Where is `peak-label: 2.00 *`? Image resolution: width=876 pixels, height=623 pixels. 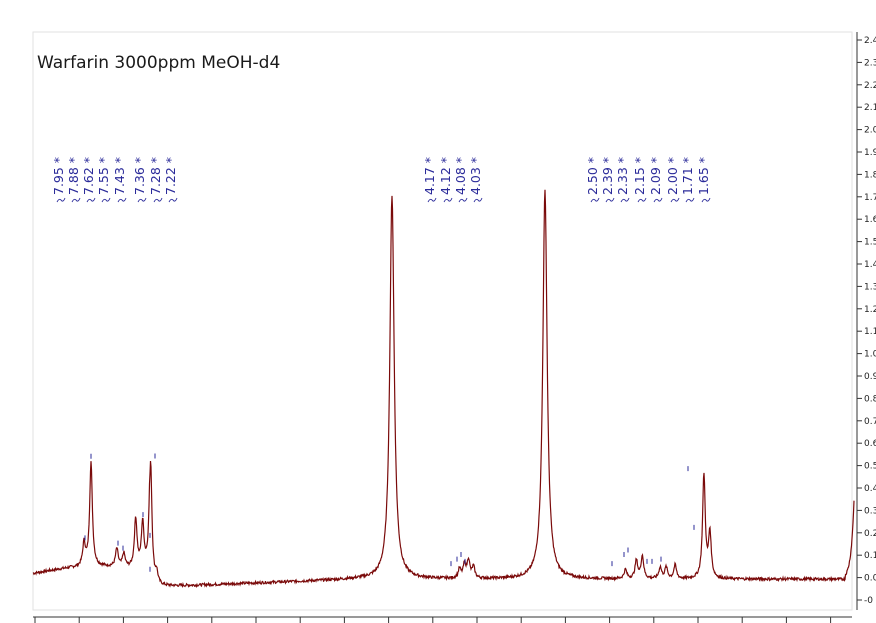
peak-label: 2.00 * is located at coordinates (672, 176).